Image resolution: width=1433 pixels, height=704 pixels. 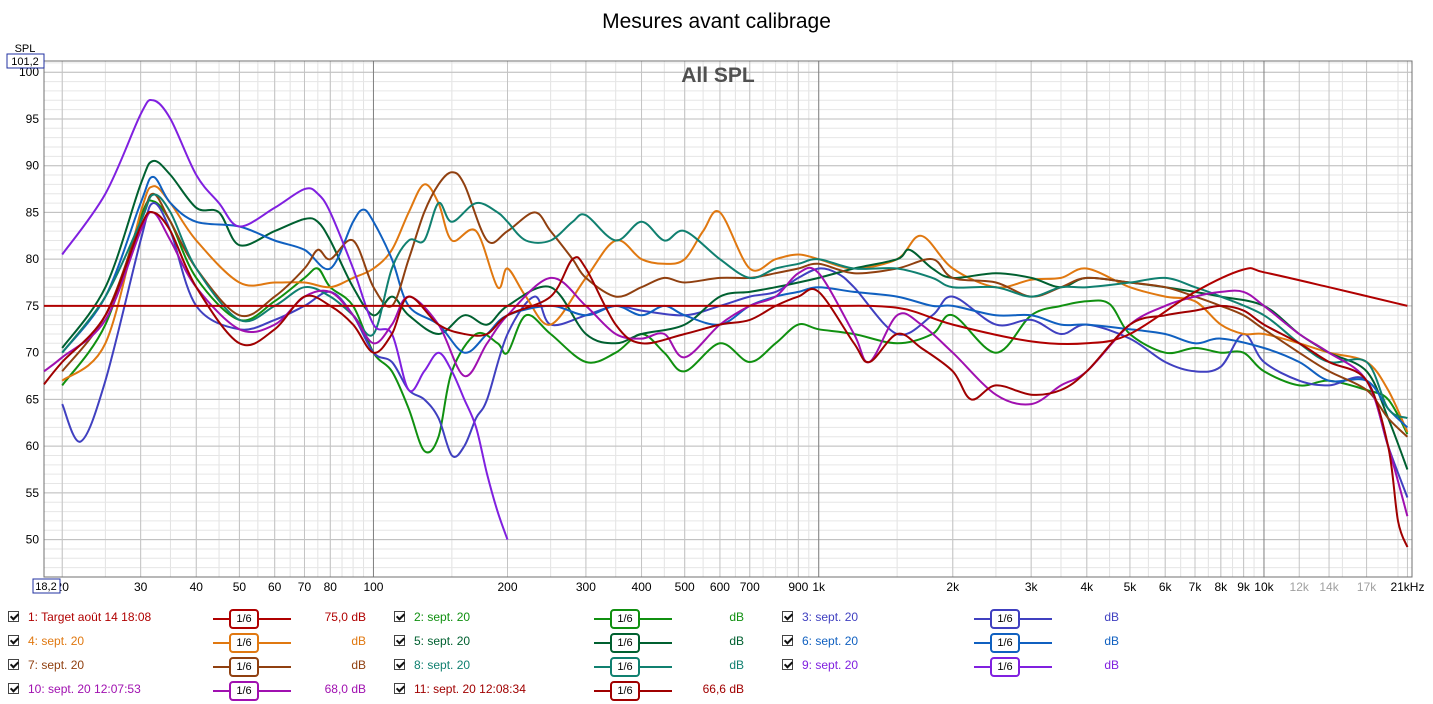 I want to click on y-tick-label: 80, so click(x=33, y=259).